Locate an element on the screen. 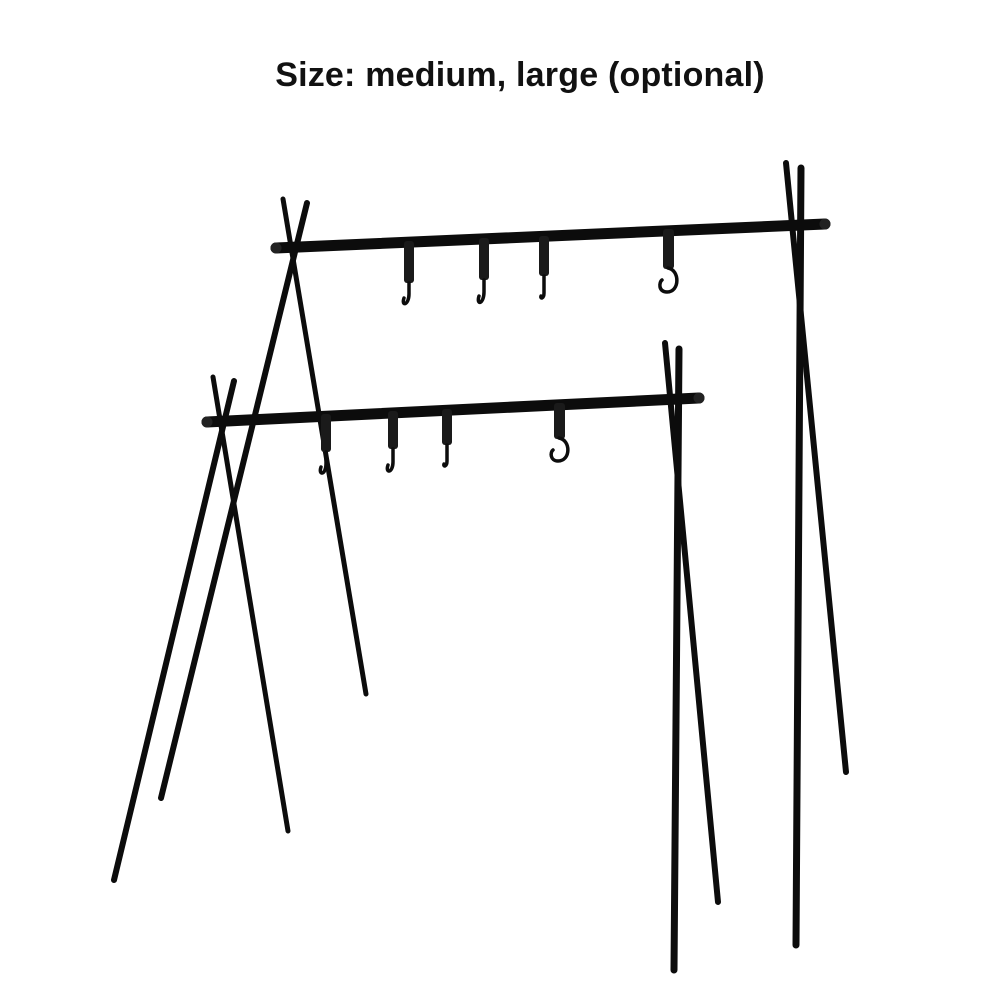 The image size is (1000, 1000). medium-rack-crossbar is located at coordinates (453, 410).